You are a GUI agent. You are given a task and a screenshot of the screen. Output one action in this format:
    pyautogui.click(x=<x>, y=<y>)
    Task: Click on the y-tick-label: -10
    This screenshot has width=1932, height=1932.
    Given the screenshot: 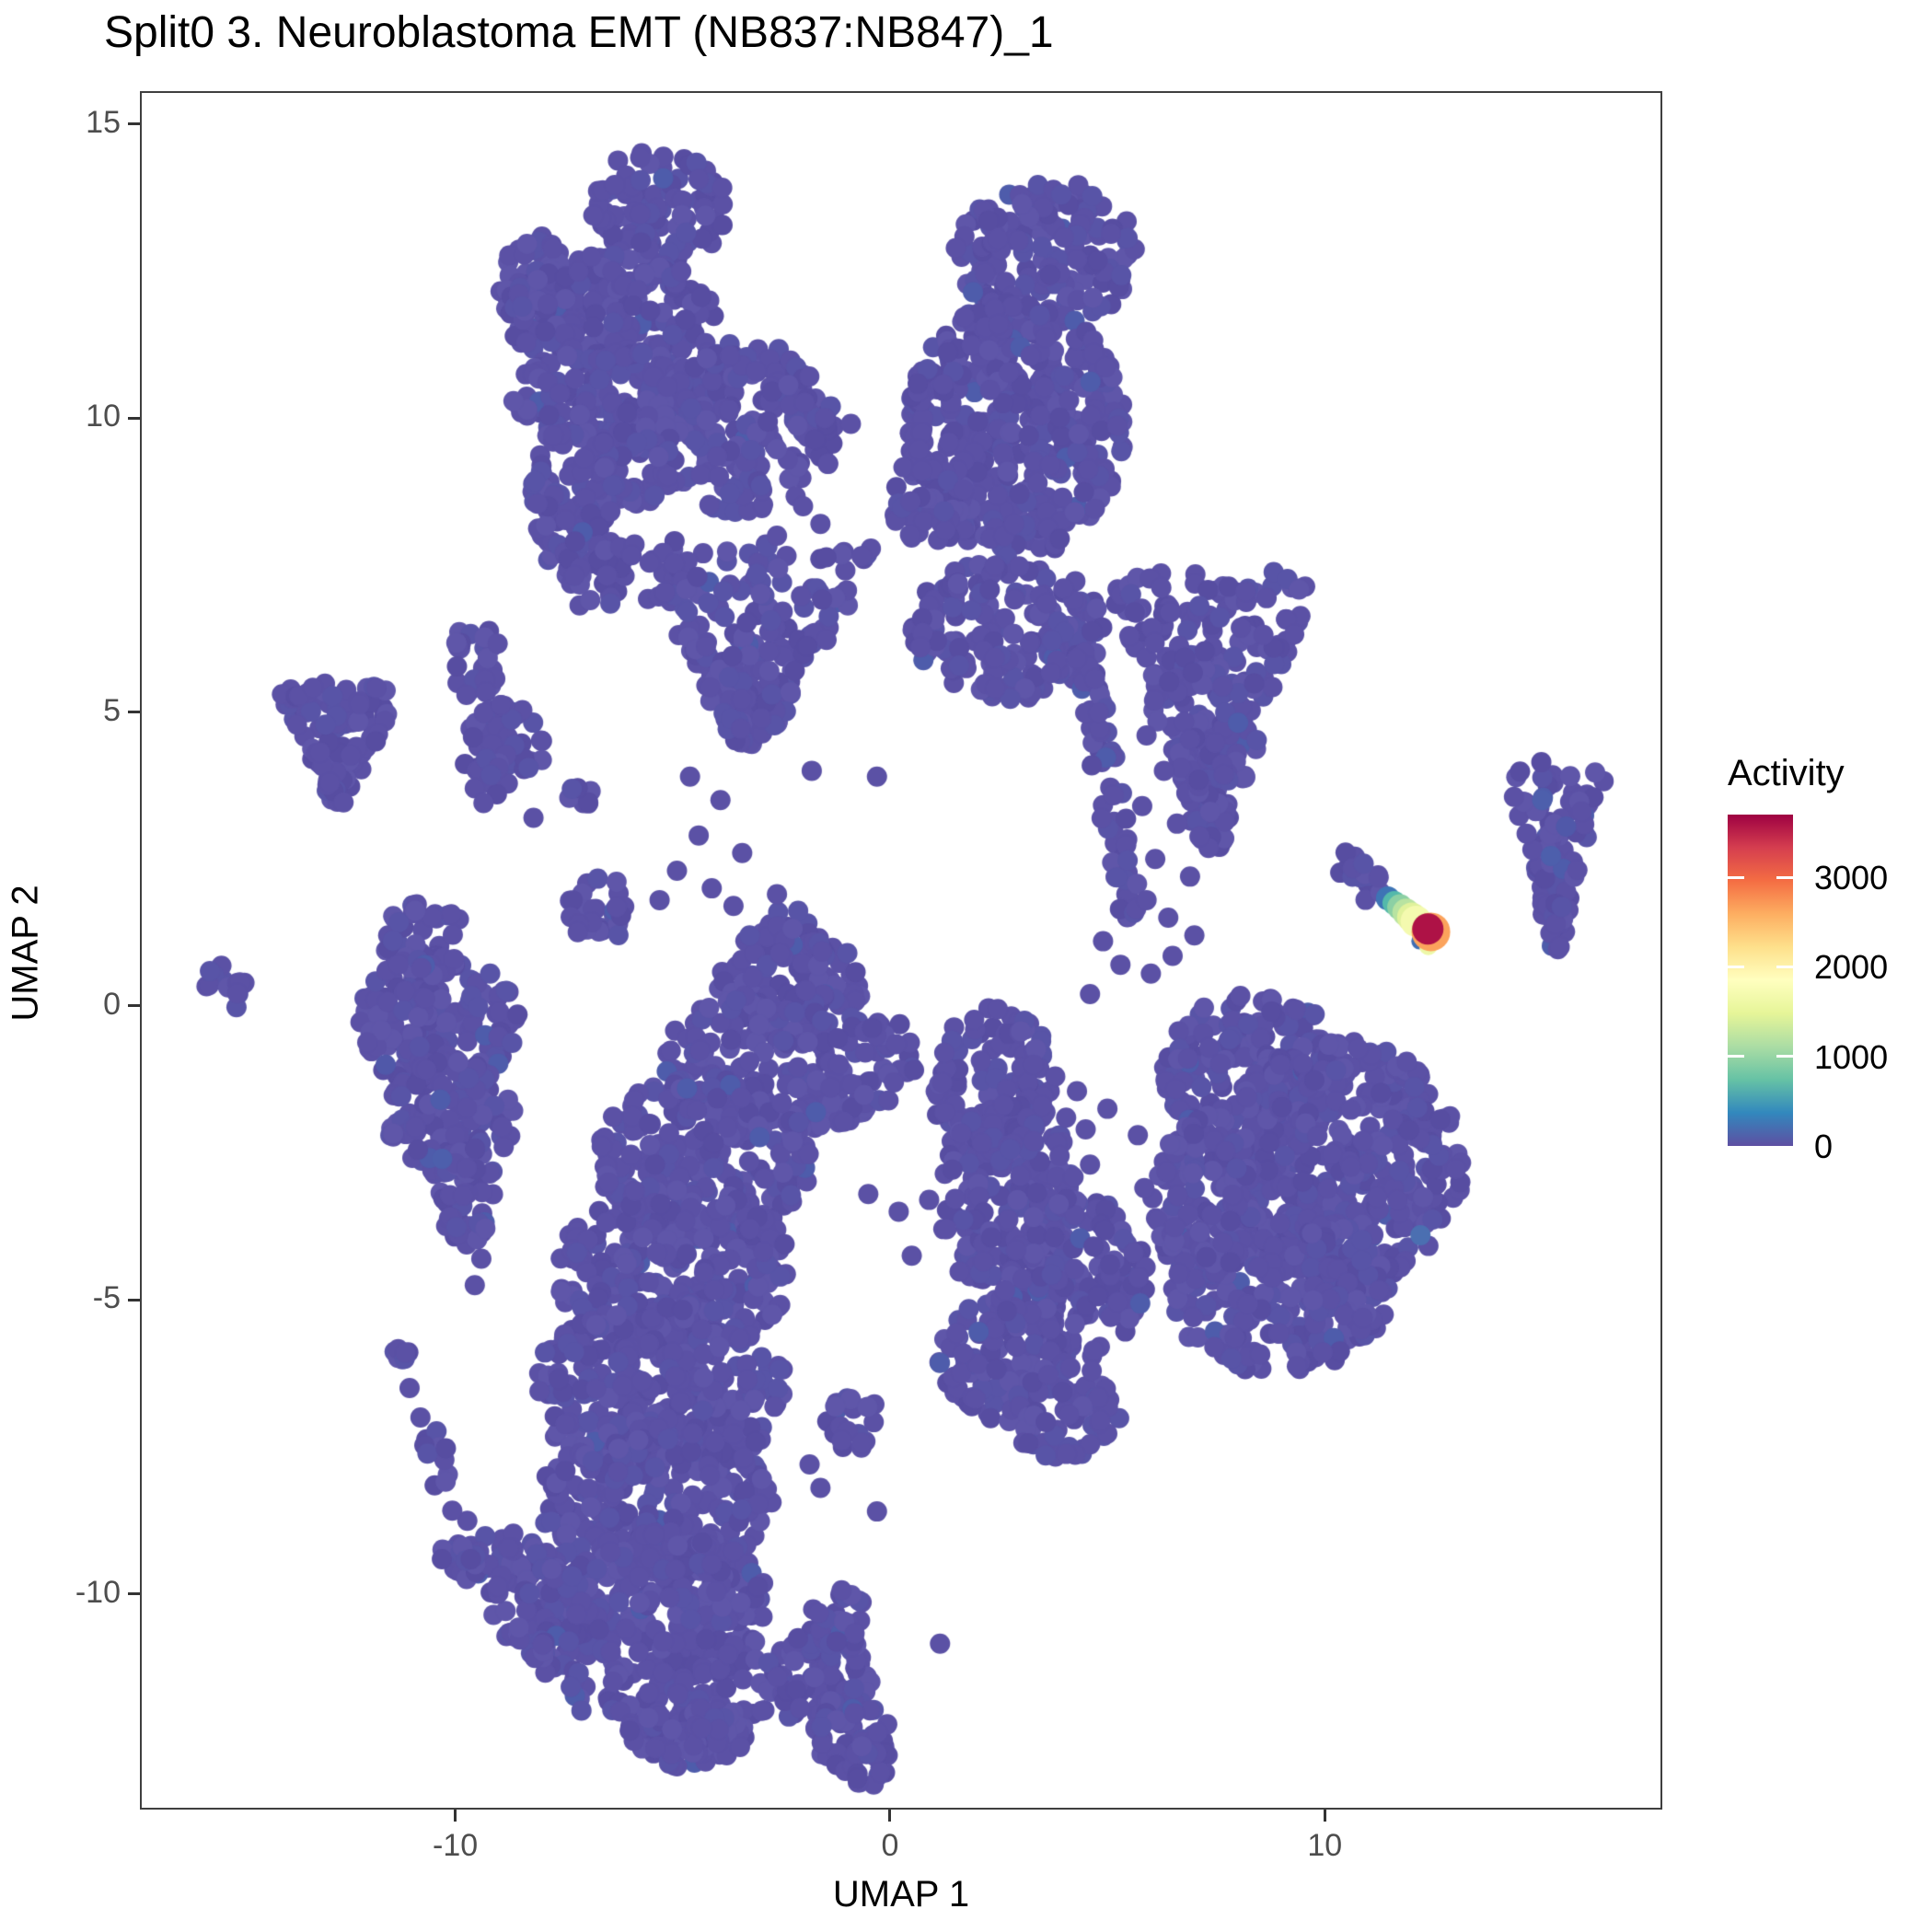 What is the action you would take?
    pyautogui.click(x=98, y=1592)
    